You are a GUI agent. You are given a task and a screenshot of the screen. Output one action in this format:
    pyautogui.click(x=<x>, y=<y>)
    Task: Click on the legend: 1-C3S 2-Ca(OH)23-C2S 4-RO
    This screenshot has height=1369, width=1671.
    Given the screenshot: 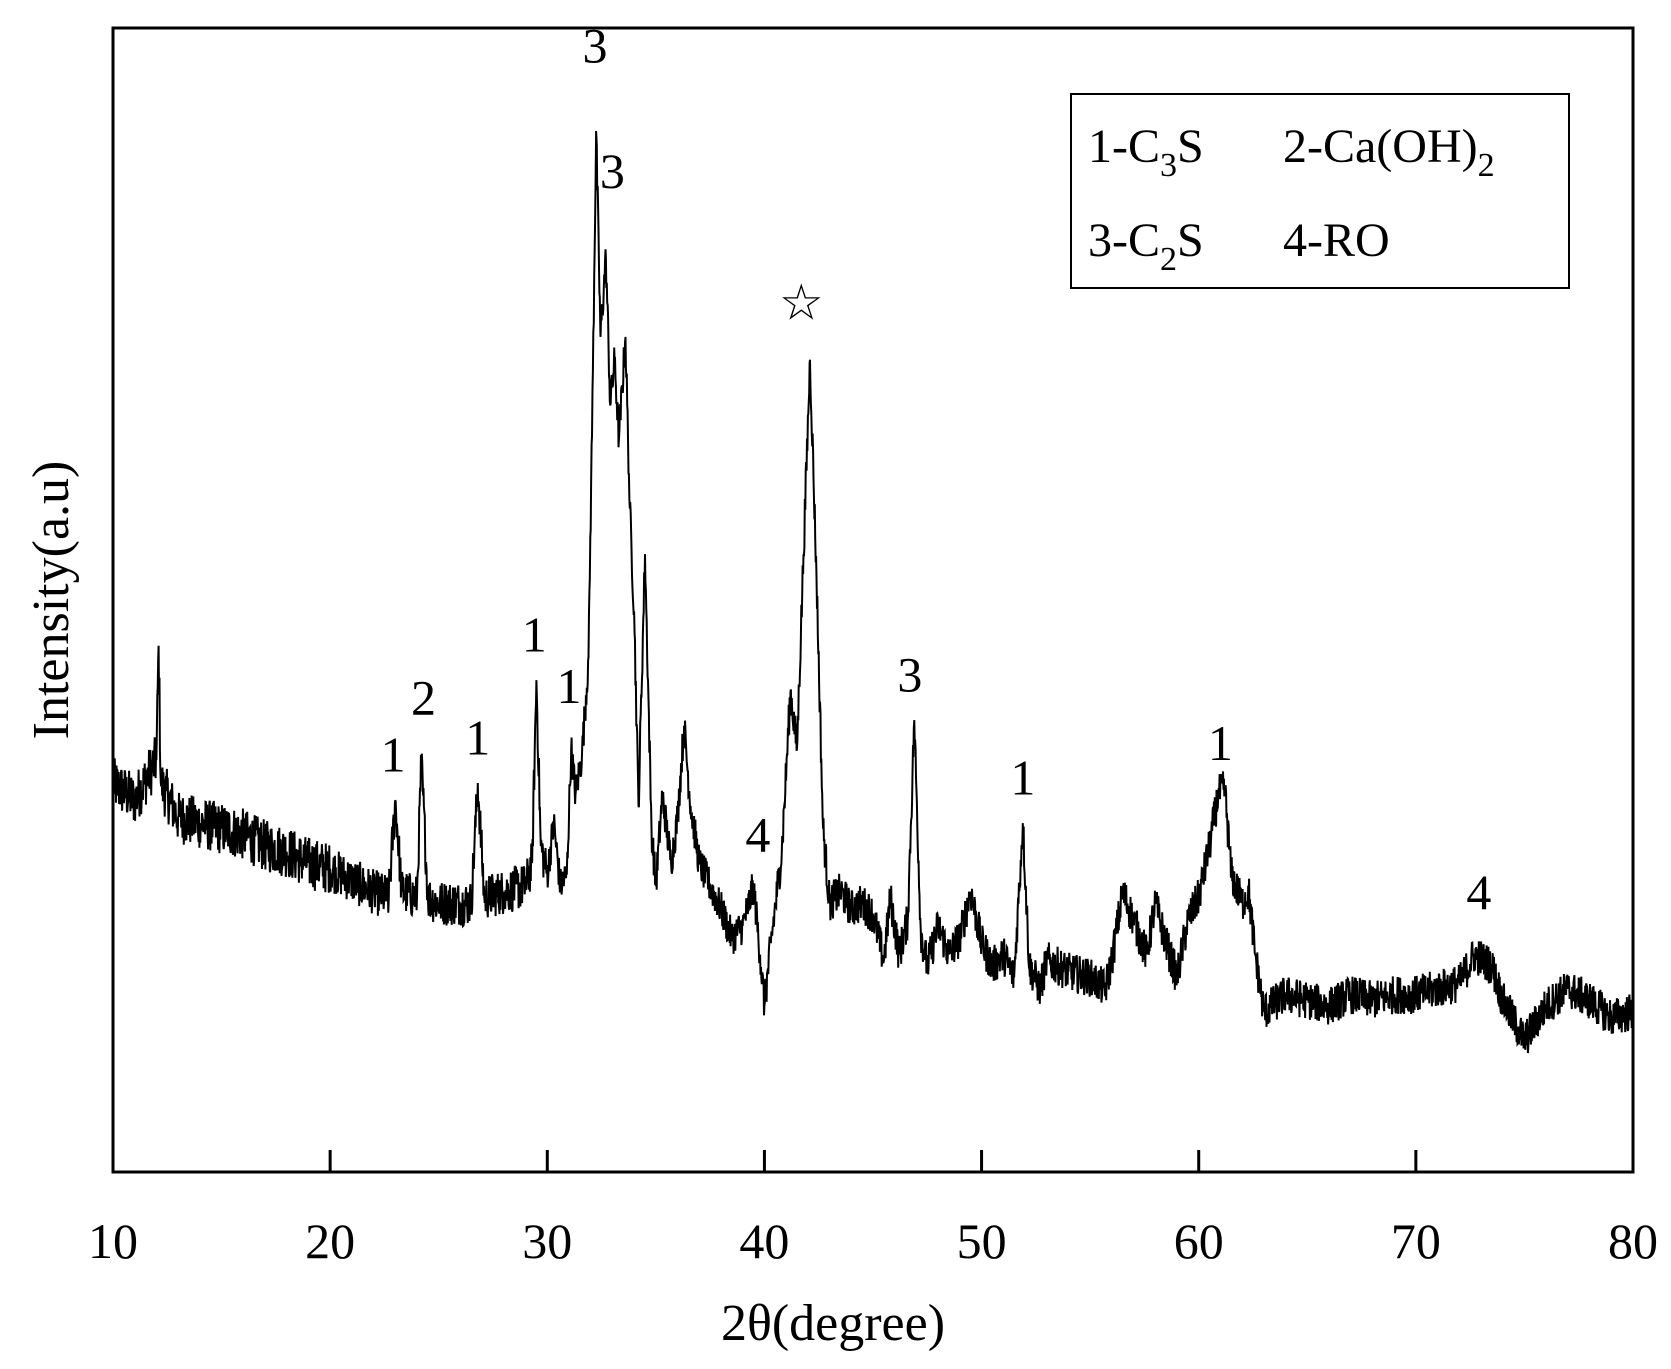 What is the action you would take?
    pyautogui.click(x=1320, y=191)
    